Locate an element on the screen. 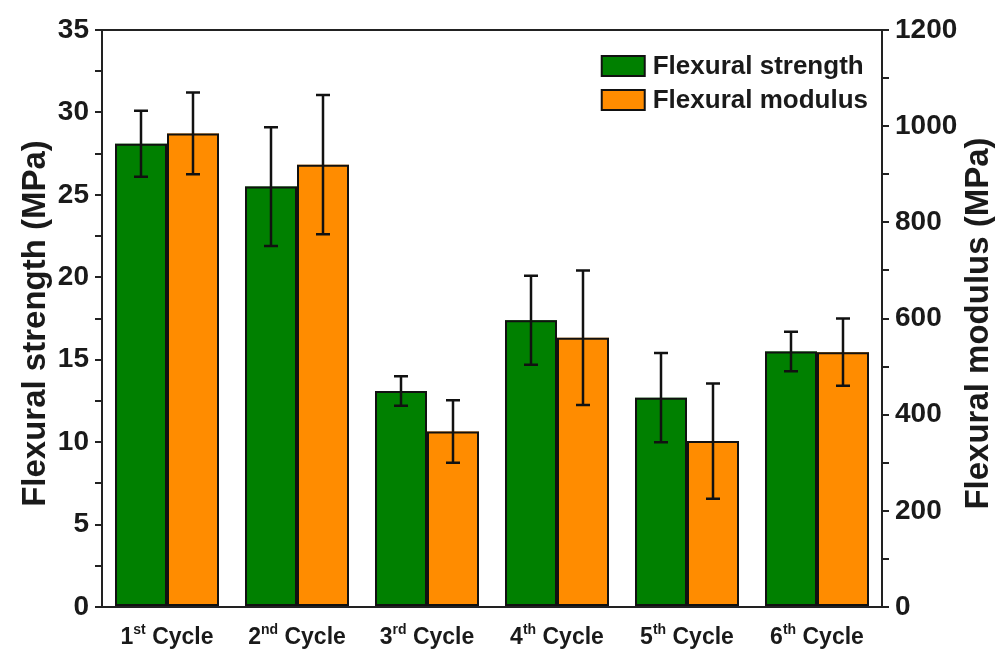 Image resolution: width=1001 pixels, height=670 pixels. y-tick-label: 15 is located at coordinates (73, 358).